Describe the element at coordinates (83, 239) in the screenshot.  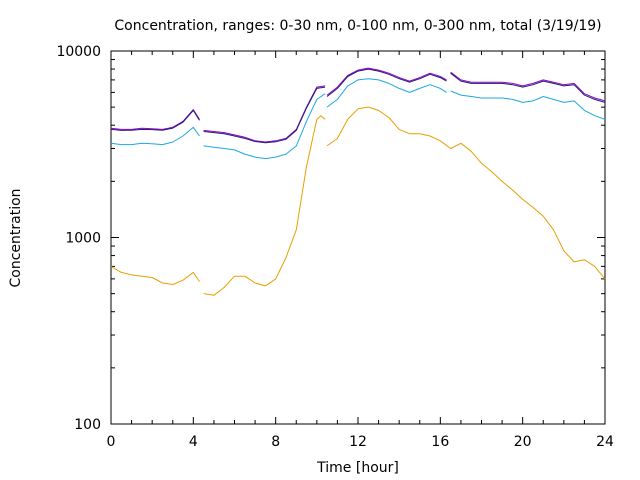
I see `y-tick-label: 1000` at that location.